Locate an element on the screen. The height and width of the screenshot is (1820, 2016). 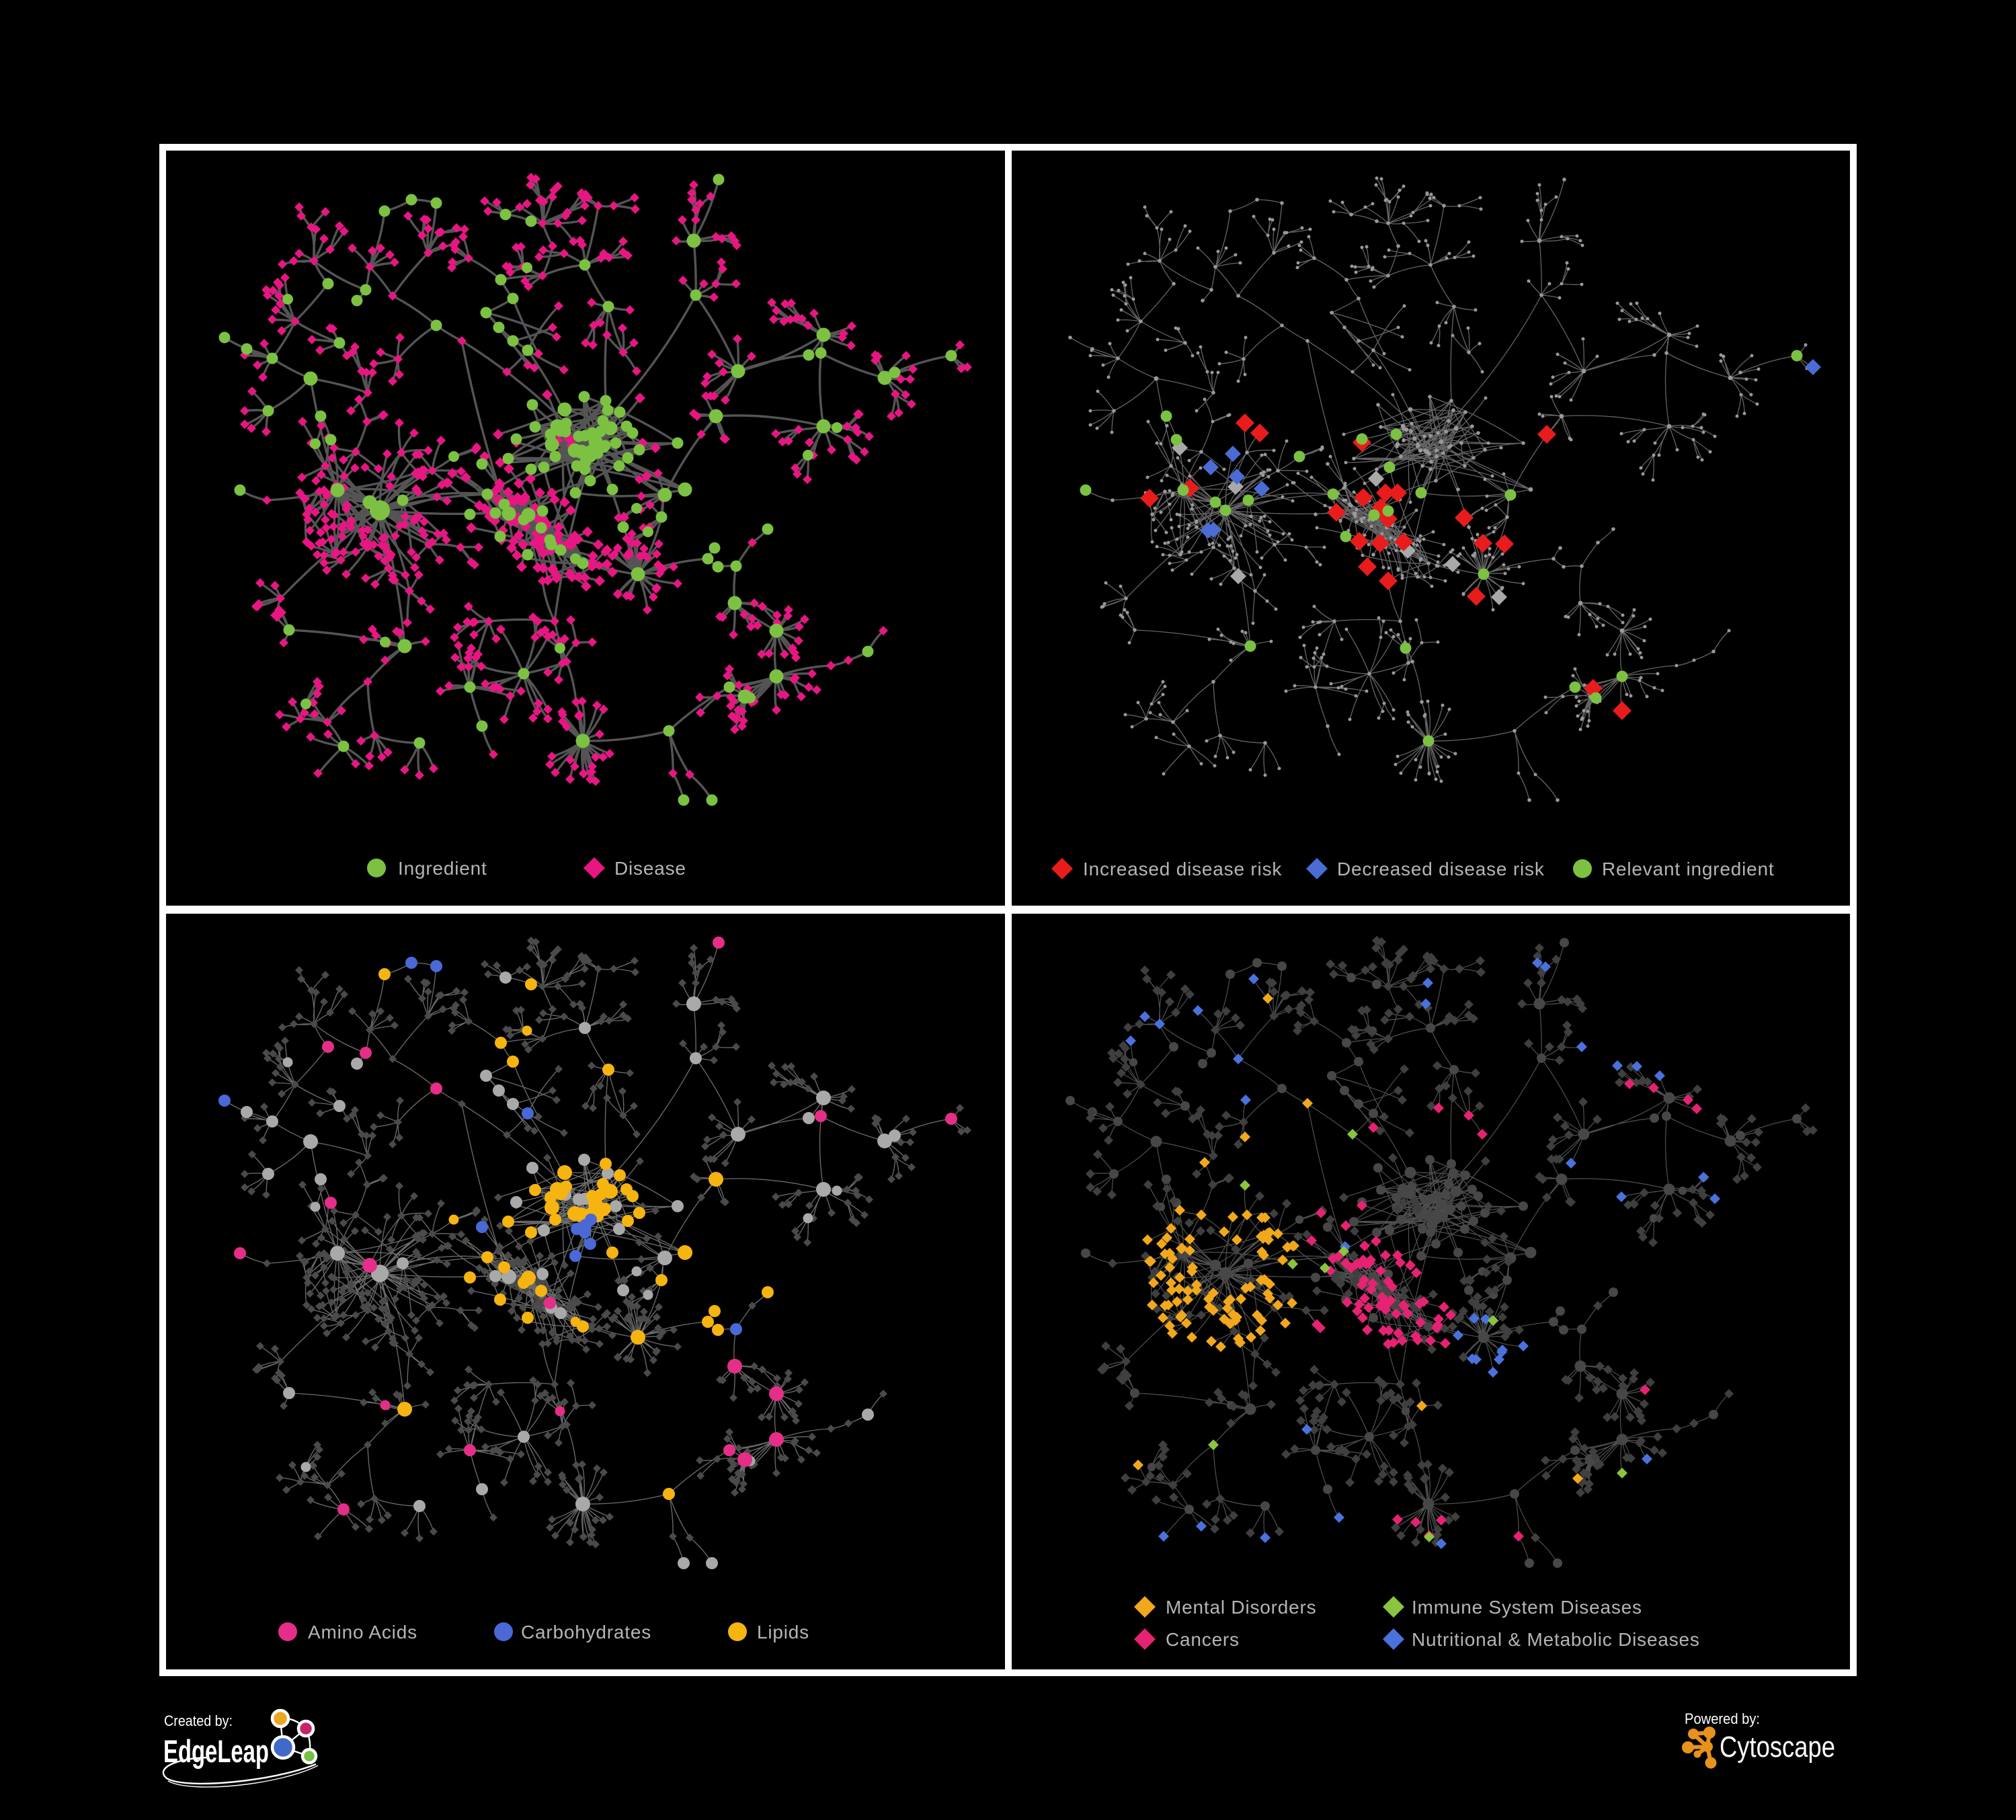
svg-text: Lipids is located at coordinates (783, 1632).